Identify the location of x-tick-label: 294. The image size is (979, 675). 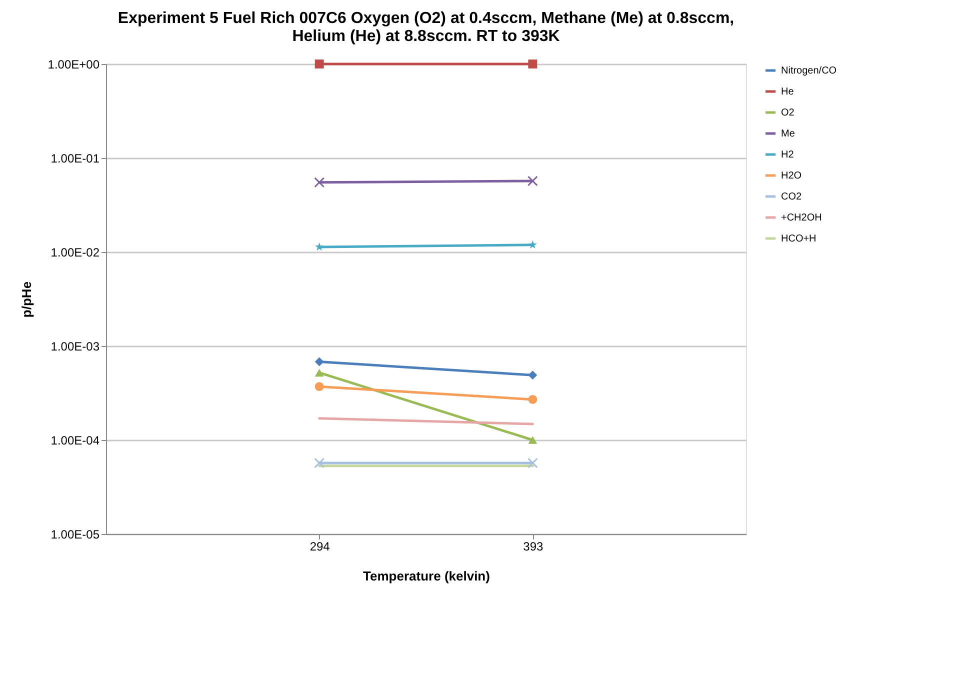
(320, 547).